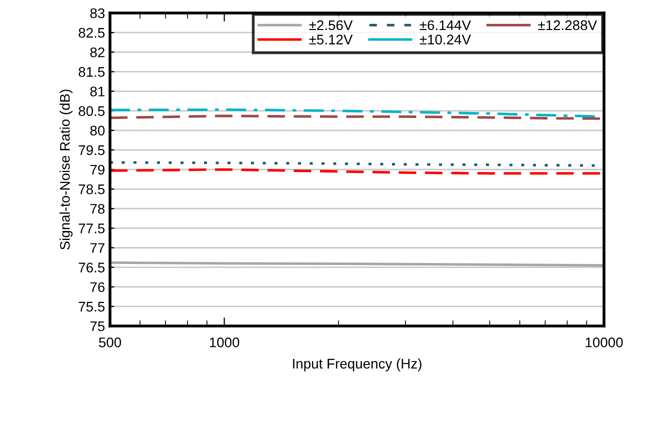 Image resolution: width=663 pixels, height=423 pixels. Describe the element at coordinates (445, 39) in the screenshot. I see `legend-label: ±10.24V` at that location.